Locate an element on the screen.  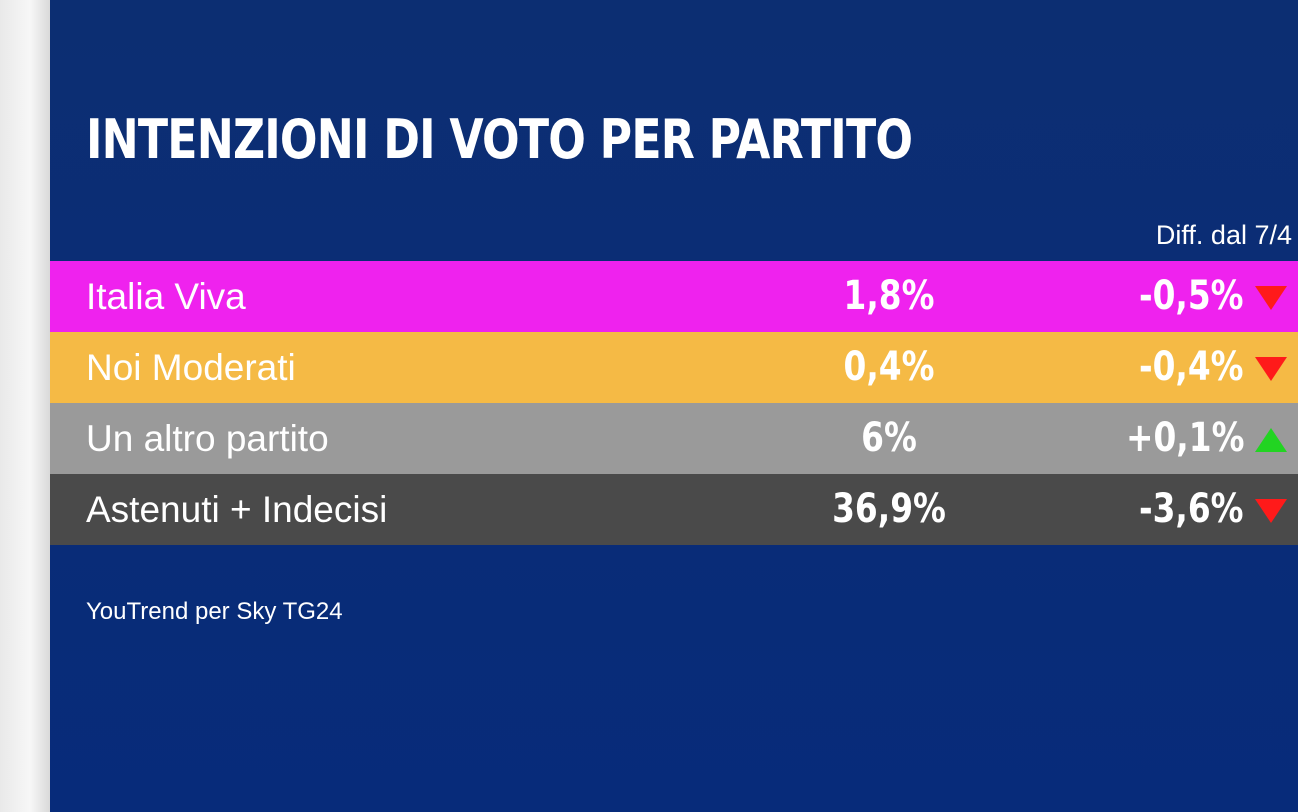
chart-title: INTENZIONI DI VOTO PER PARTITO is located at coordinates (499, 139).